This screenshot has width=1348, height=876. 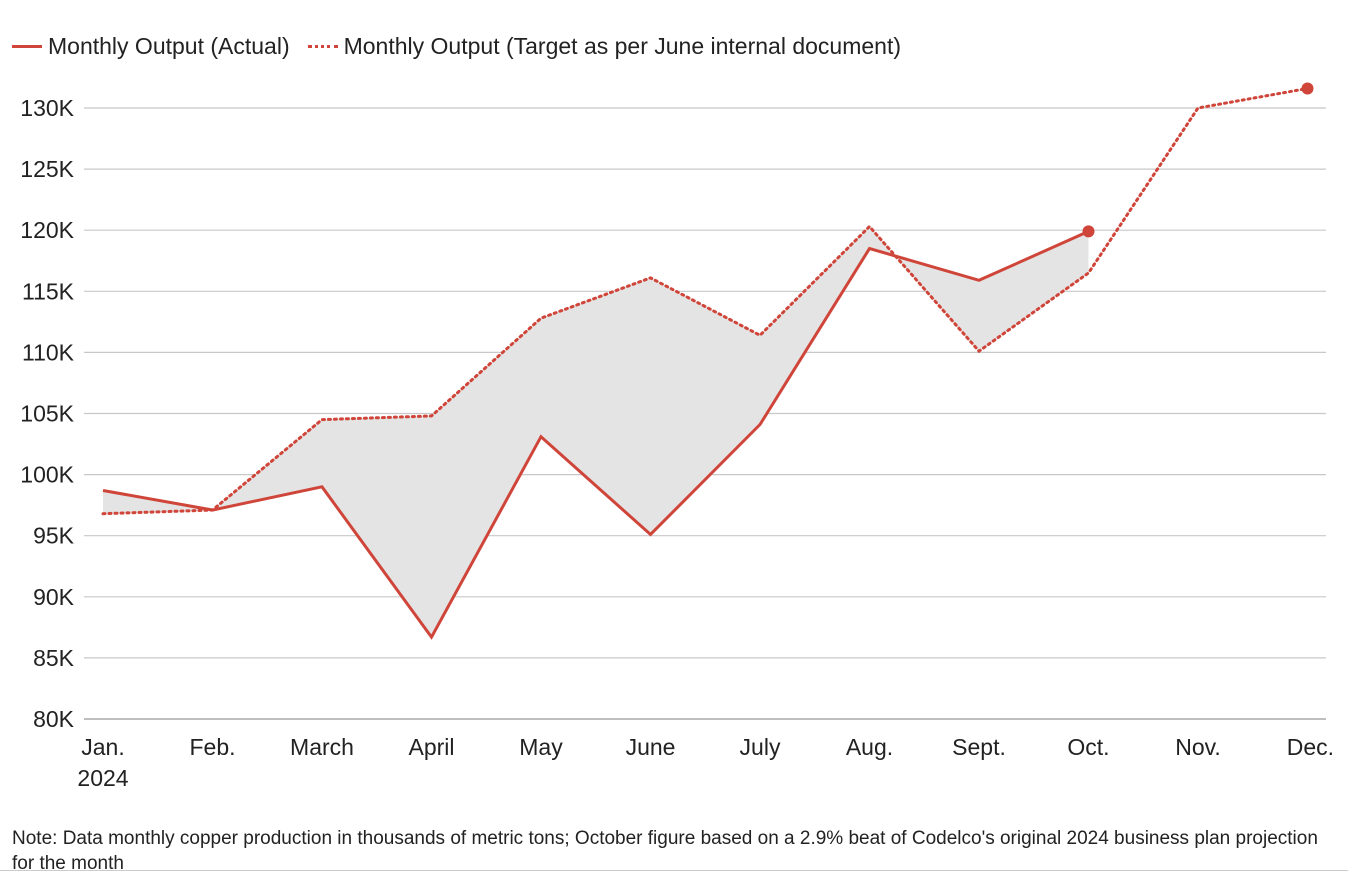 What do you see at coordinates (47, 108) in the screenshot?
I see `y-tick-label: 130K` at bounding box center [47, 108].